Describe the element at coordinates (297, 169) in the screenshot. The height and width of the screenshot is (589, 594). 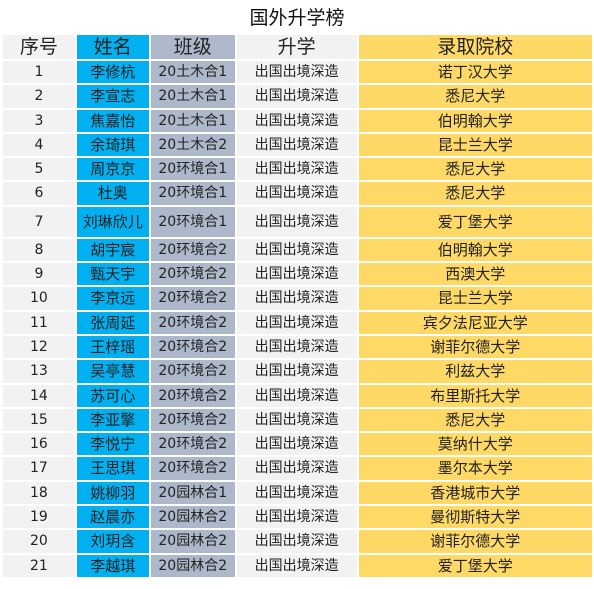
I see `table-row: 5 周京京 20环境合1 出国出境深造 悉尼大学` at that location.